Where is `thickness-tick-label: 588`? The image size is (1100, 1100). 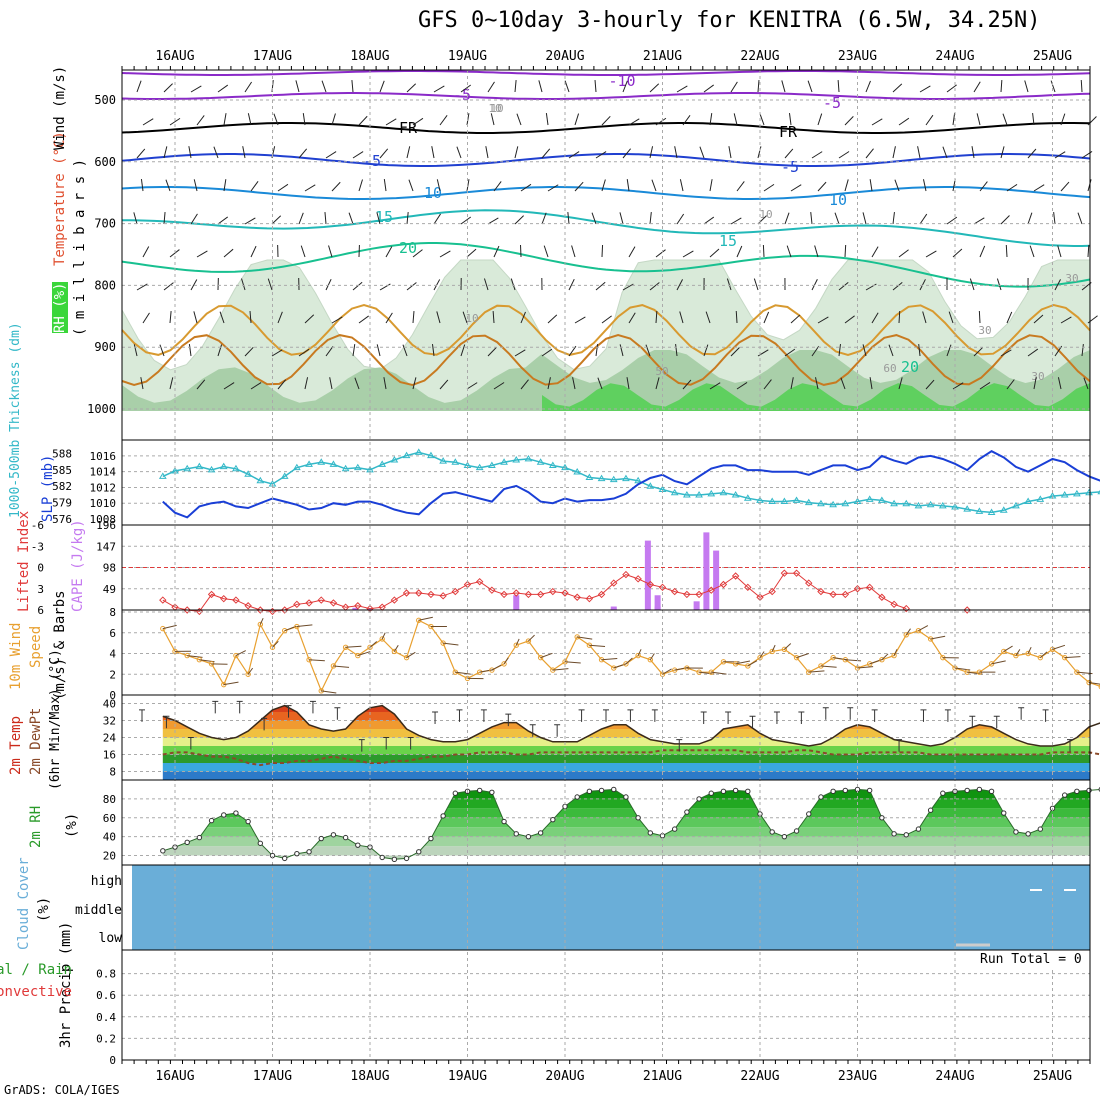 thickness-tick-label: 588 is located at coordinates (62, 453).